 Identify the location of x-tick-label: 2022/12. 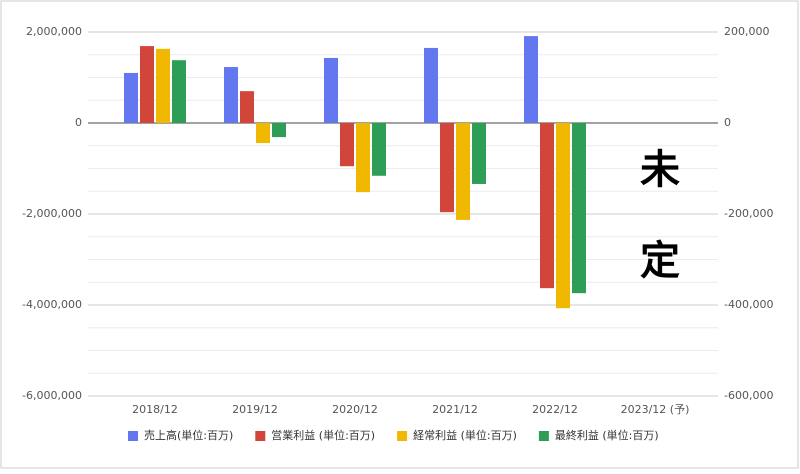
(555, 409).